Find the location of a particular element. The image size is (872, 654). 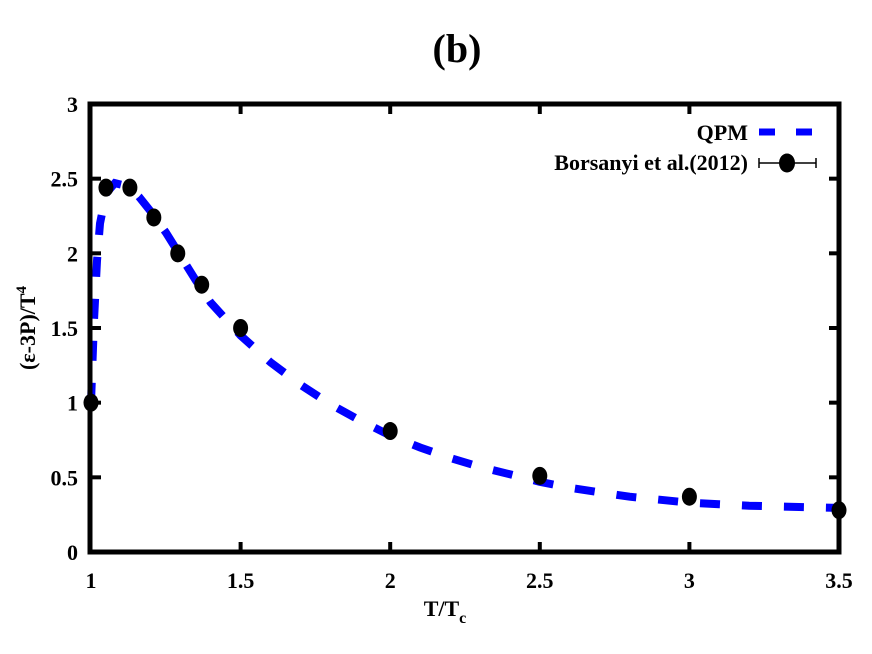

x-tick-label: 3.5 is located at coordinates (839, 580).